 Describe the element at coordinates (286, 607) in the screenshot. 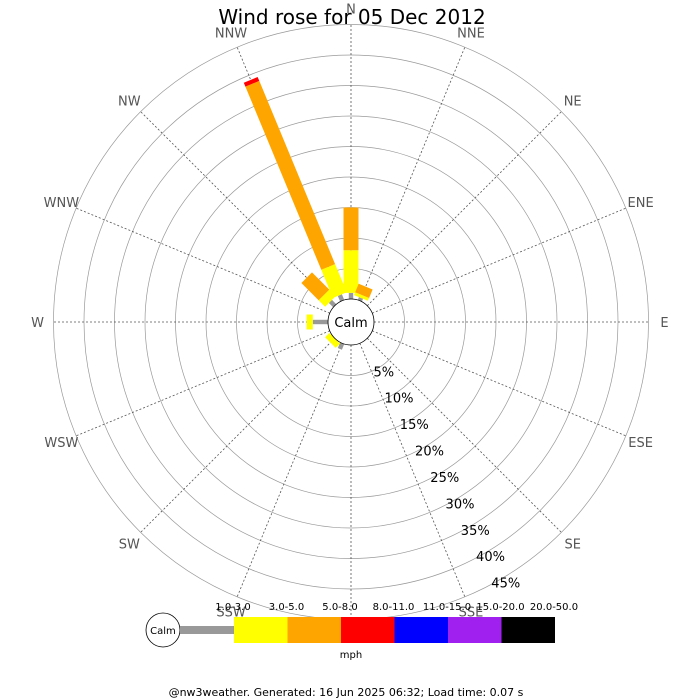

I see `legend-label-3.0-5.0: 3.0-5.0` at that location.